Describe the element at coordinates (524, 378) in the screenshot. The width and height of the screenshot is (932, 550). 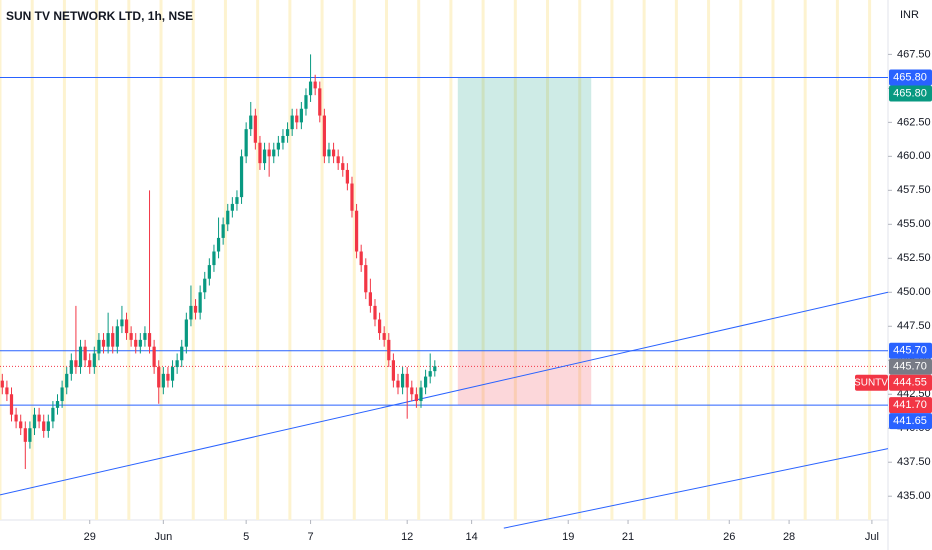
I see `stop-zone` at that location.